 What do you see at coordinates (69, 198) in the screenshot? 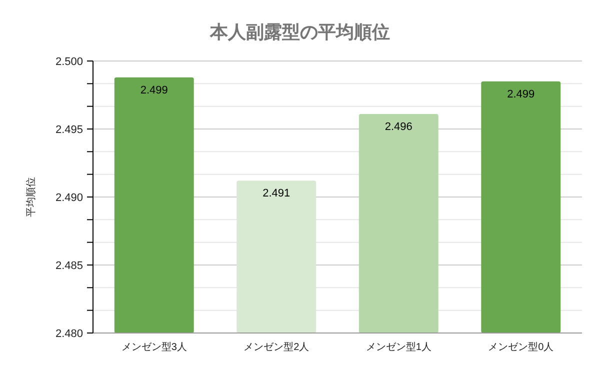
I see `y-tick-label: 2.490` at bounding box center [69, 198].